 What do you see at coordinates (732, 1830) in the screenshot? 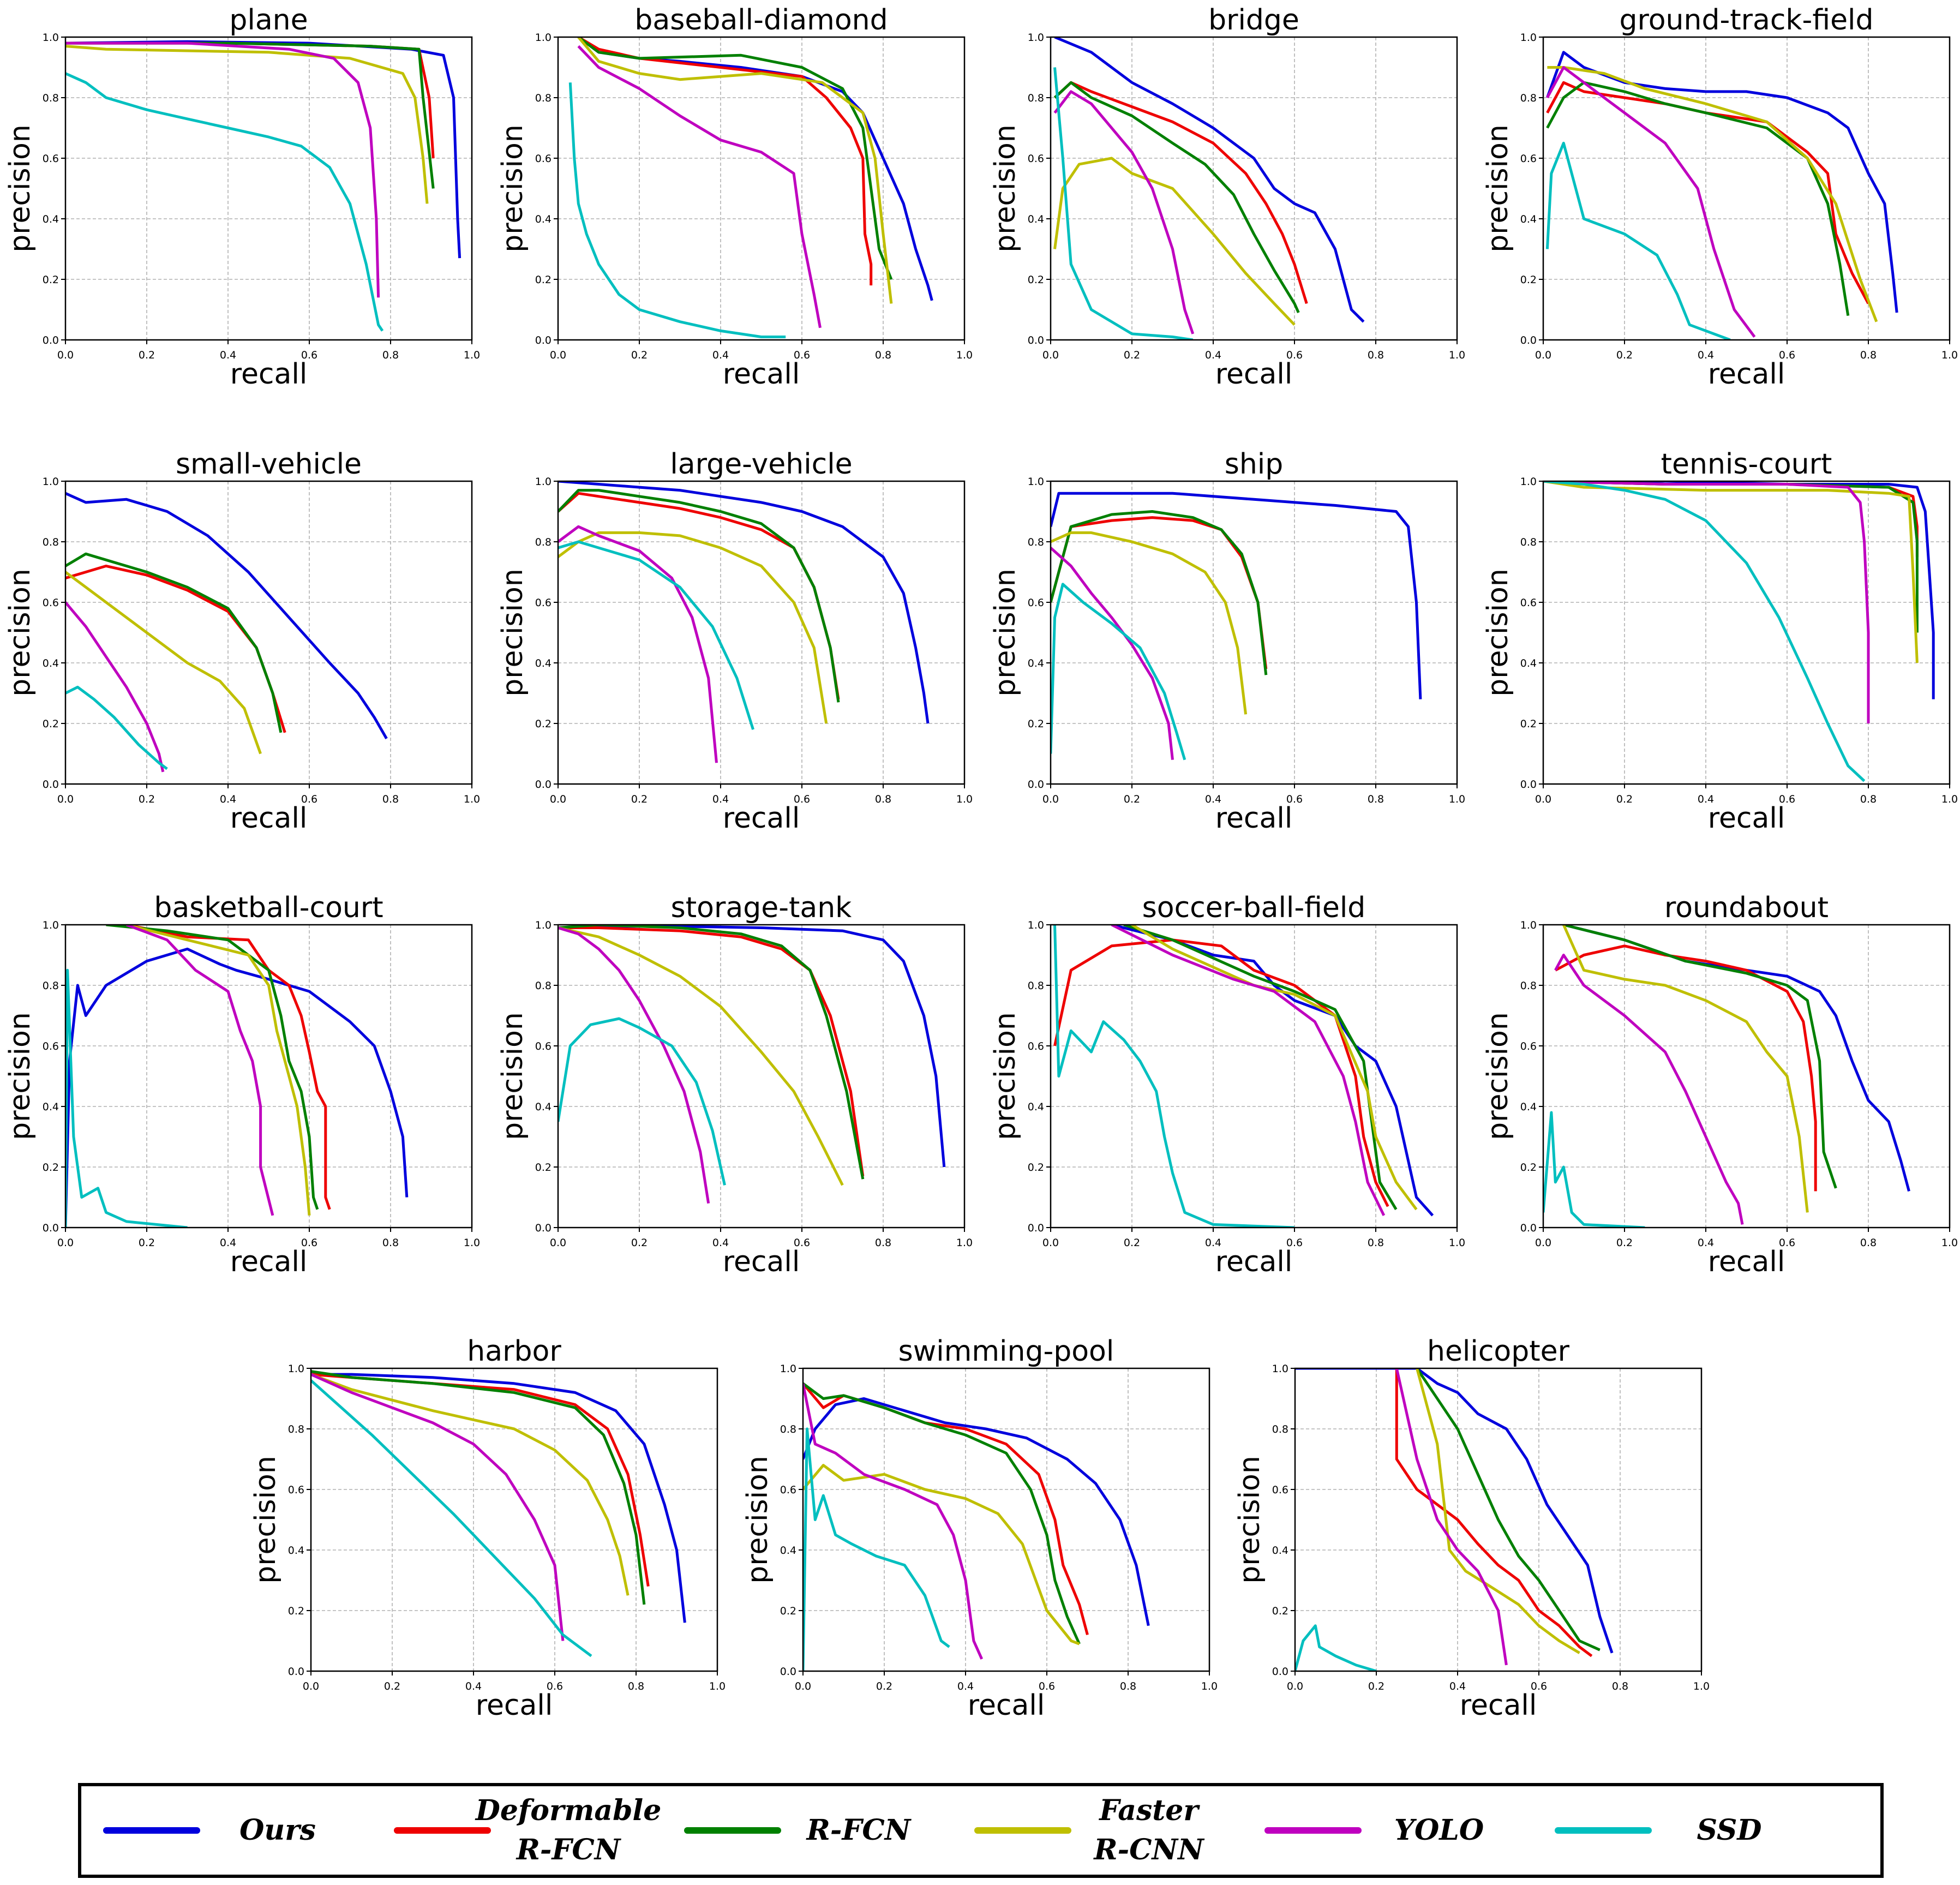
I see `legend-swatch` at bounding box center [732, 1830].